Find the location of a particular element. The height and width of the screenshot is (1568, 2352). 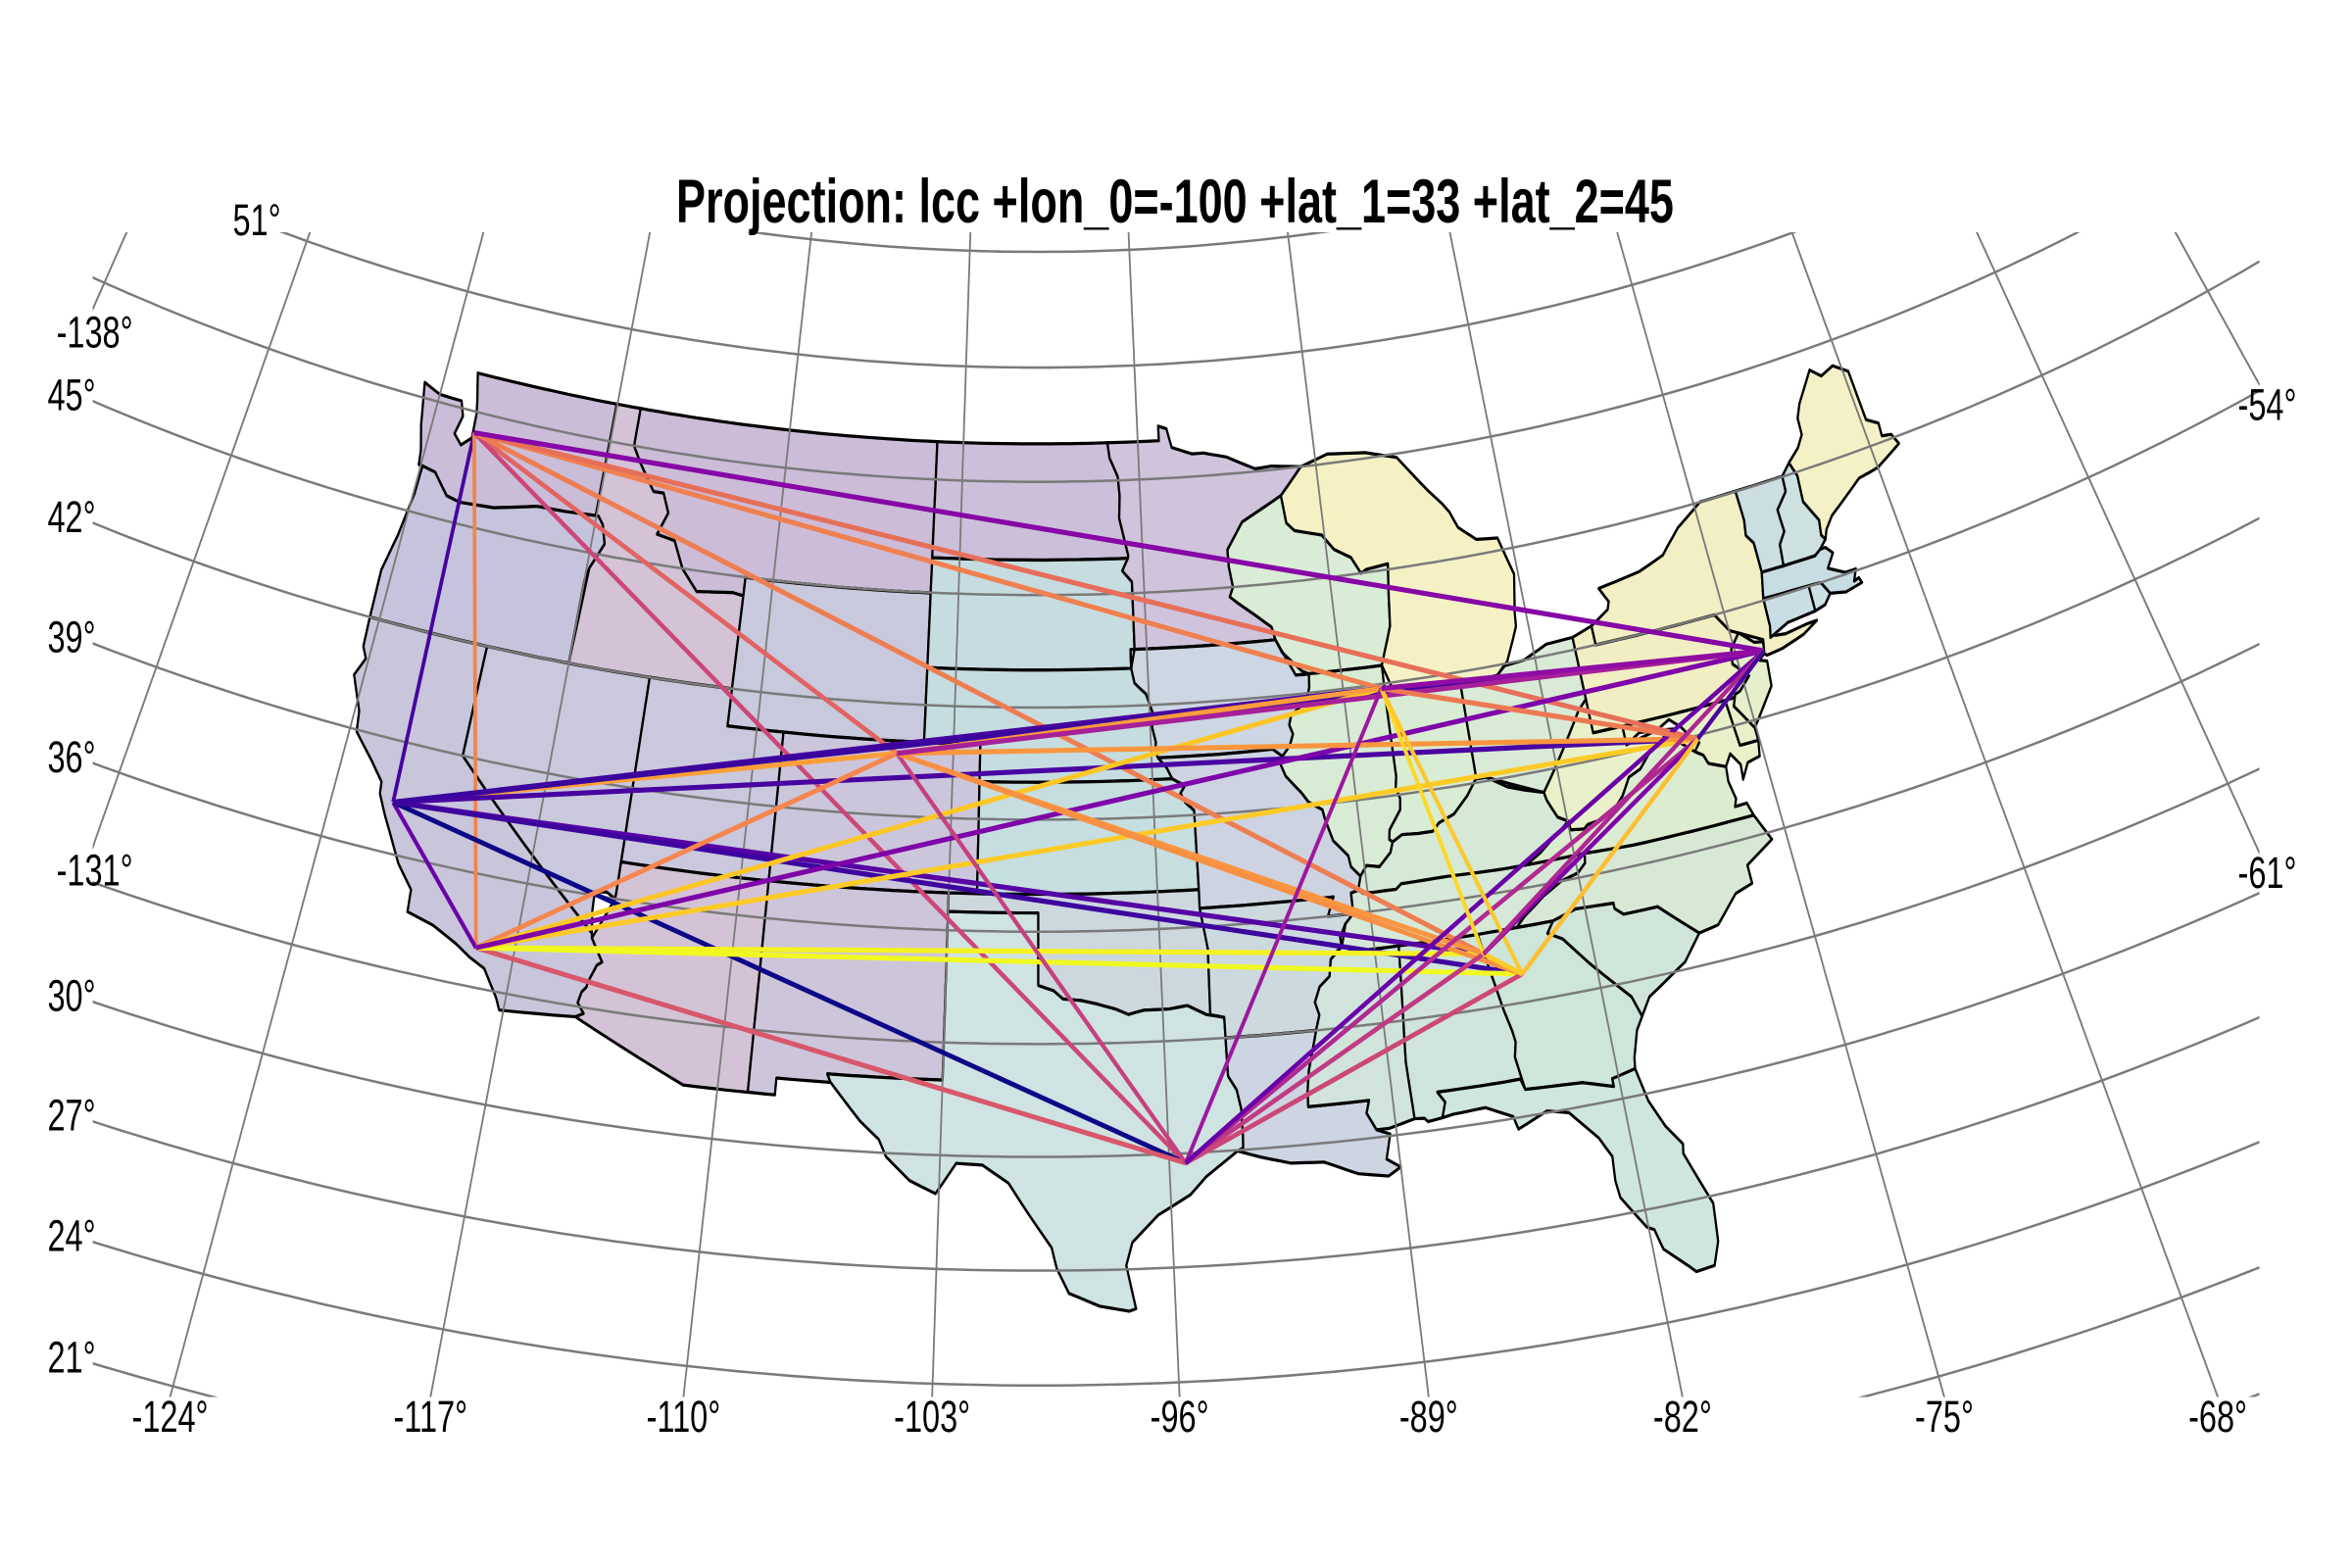

grid-label-lat-45: 45° is located at coordinates (71, 395).